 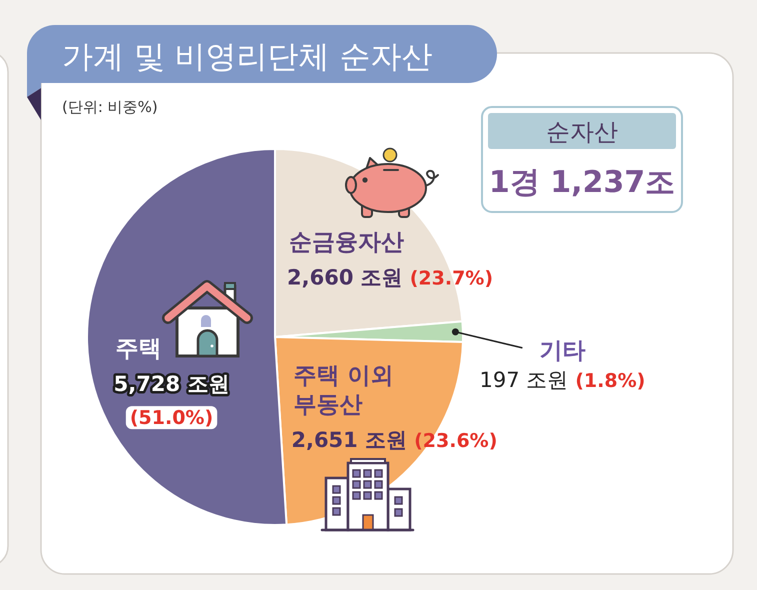 I want to click on text: 1경 1,237조, so click(x=582, y=182).